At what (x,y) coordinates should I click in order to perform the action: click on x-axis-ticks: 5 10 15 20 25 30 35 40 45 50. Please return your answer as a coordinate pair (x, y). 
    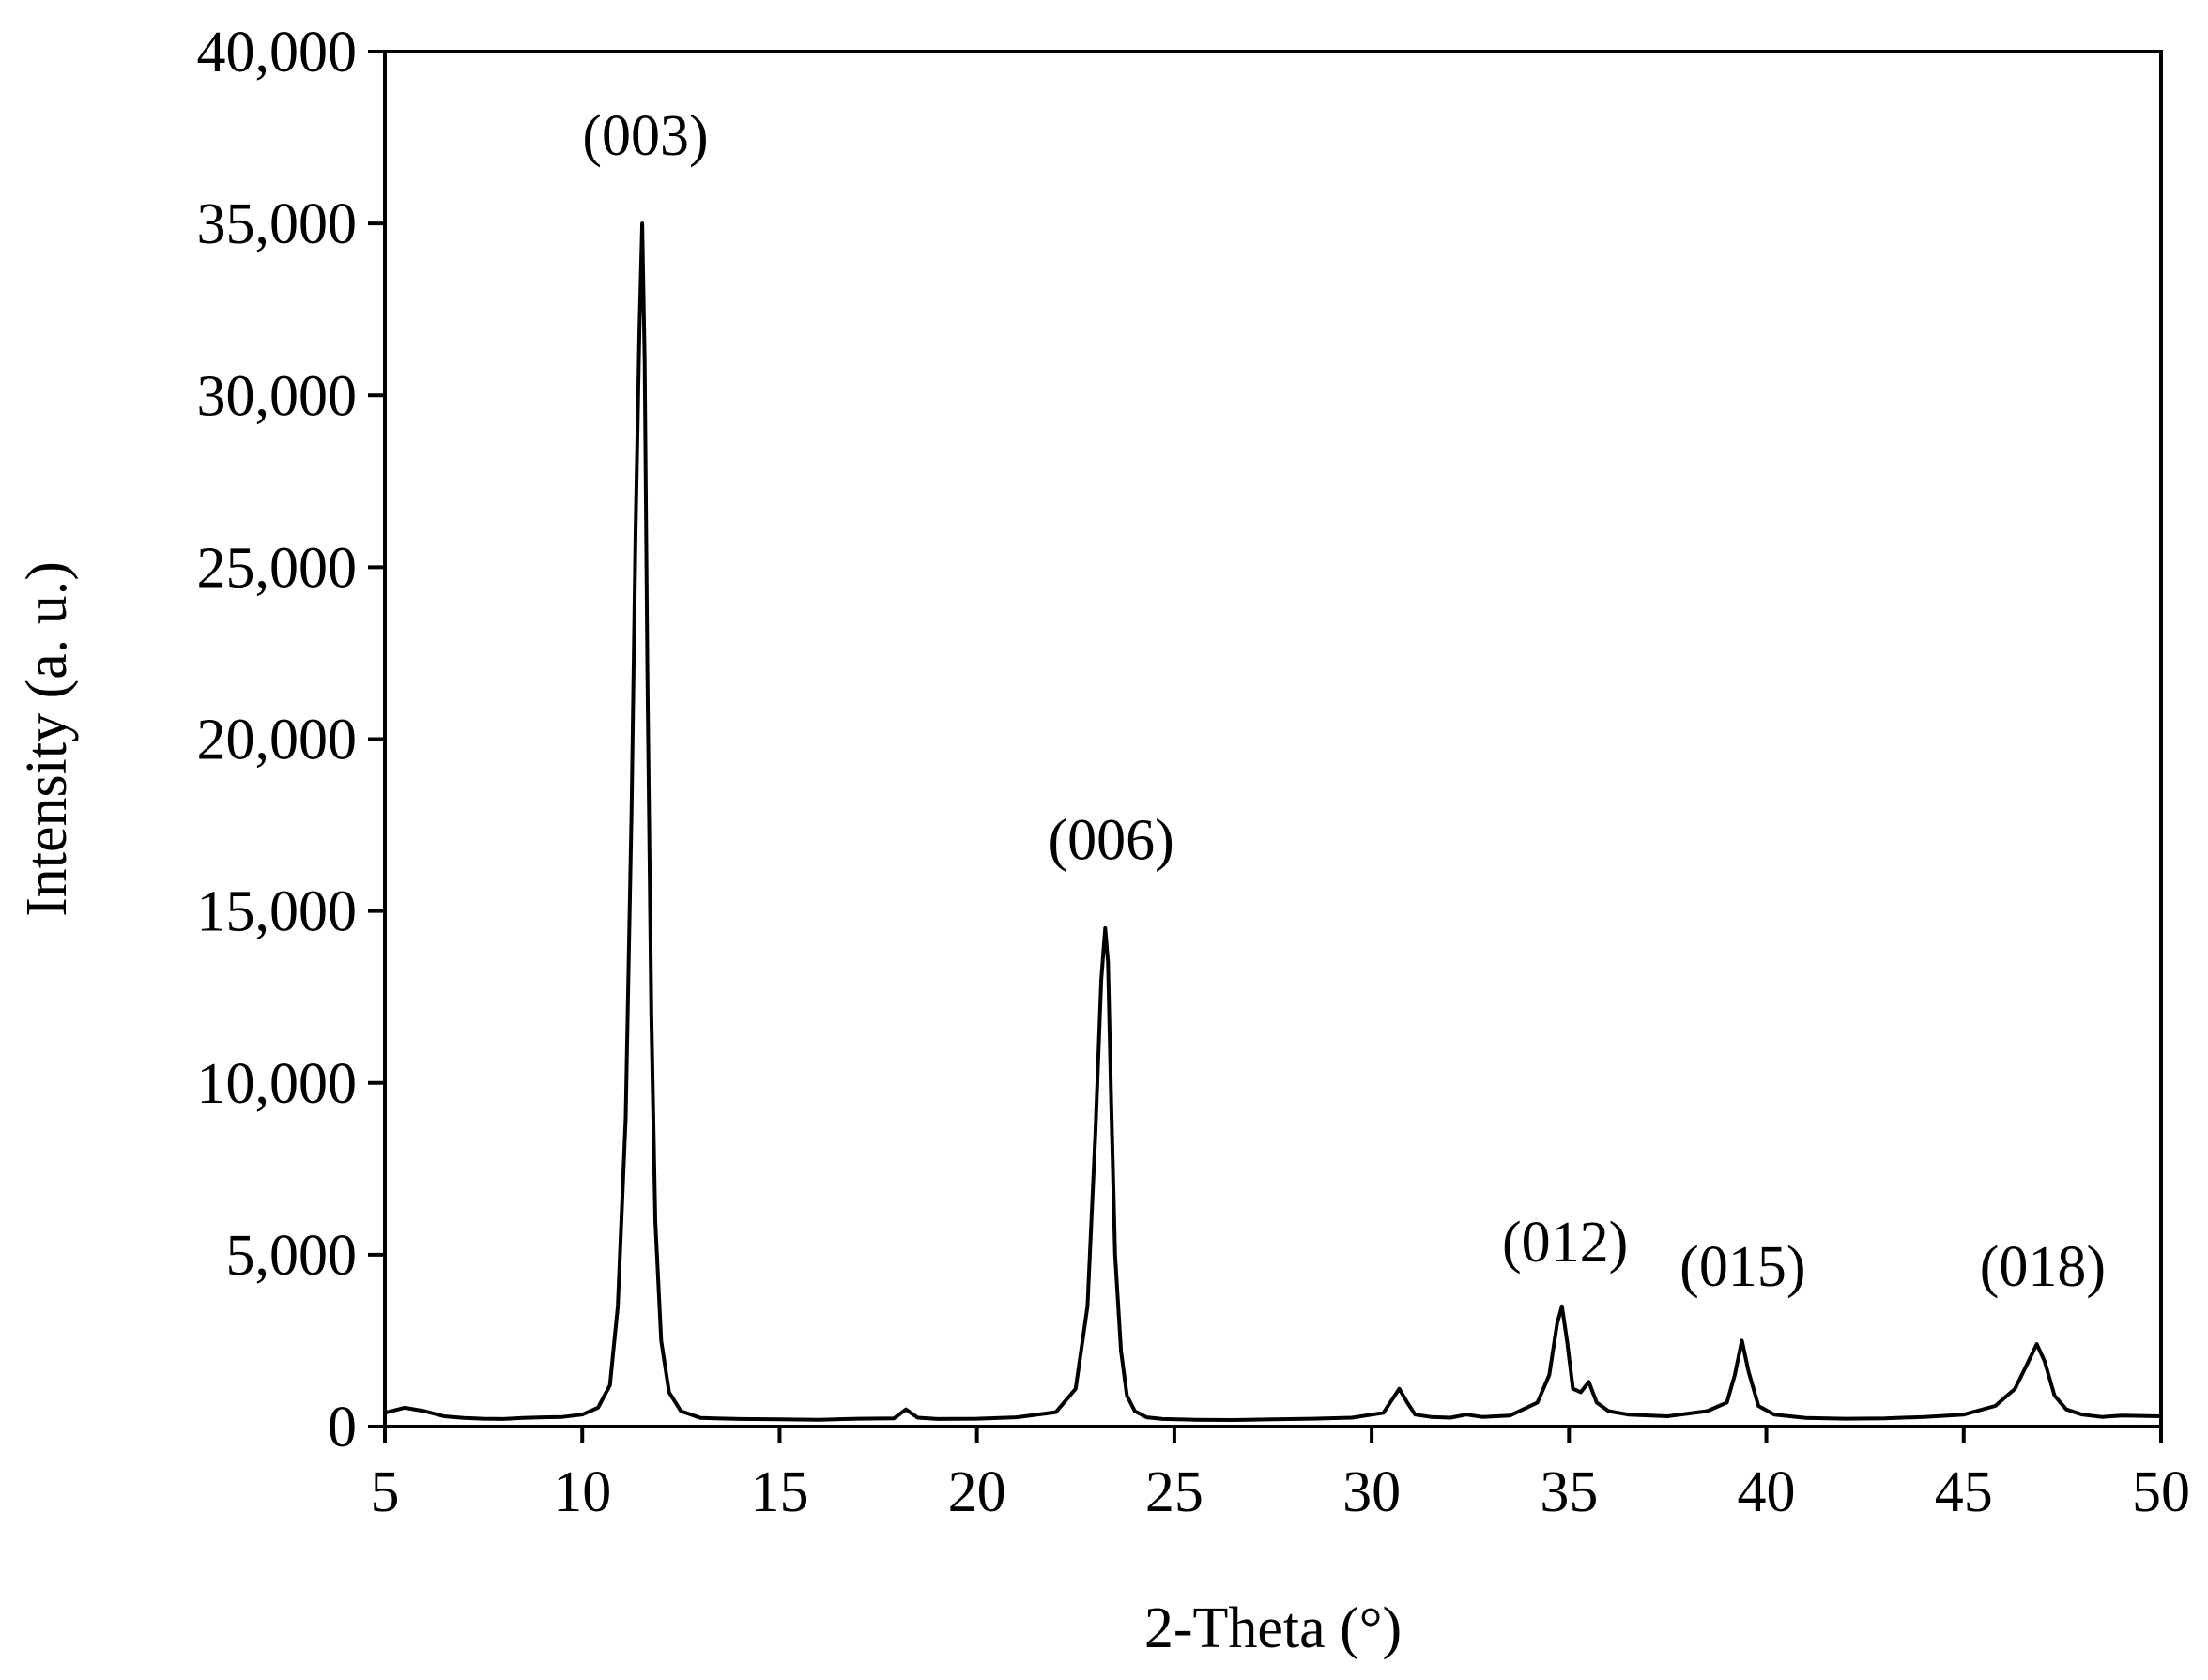
    Looking at the image, I should click on (1281, 1475).